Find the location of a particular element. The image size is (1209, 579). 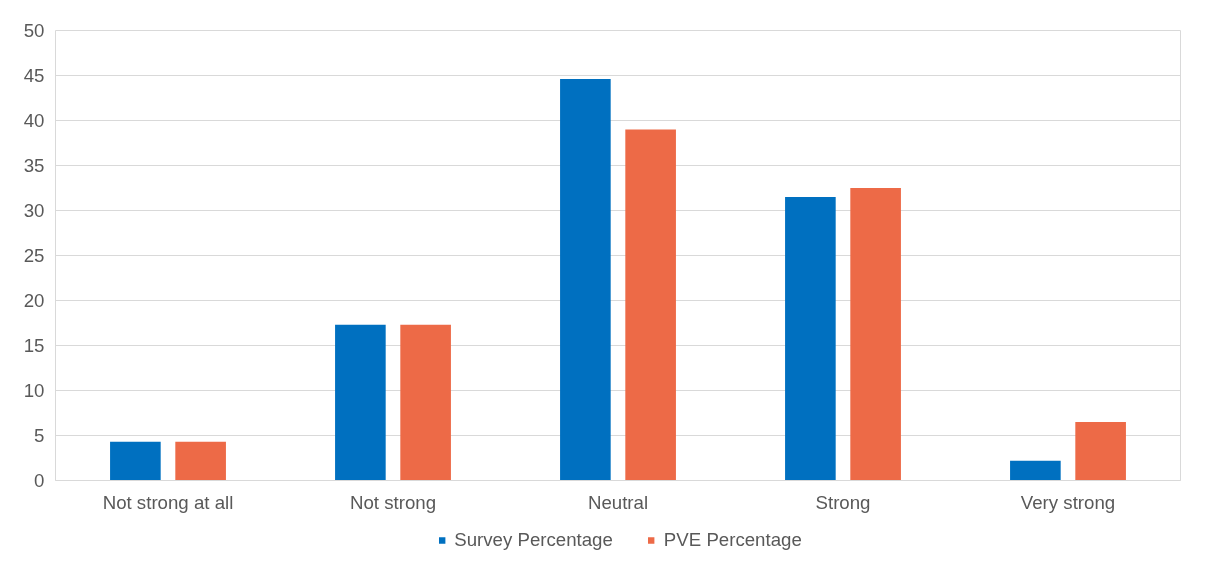

x-tick-label: Neutral is located at coordinates (618, 502).